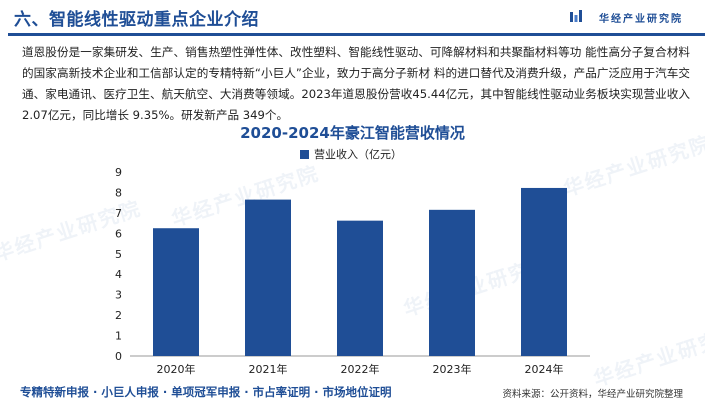 The width and height of the screenshot is (705, 400). Describe the element at coordinates (576, 16) in the screenshot. I see `brand-logo-icon` at that location.